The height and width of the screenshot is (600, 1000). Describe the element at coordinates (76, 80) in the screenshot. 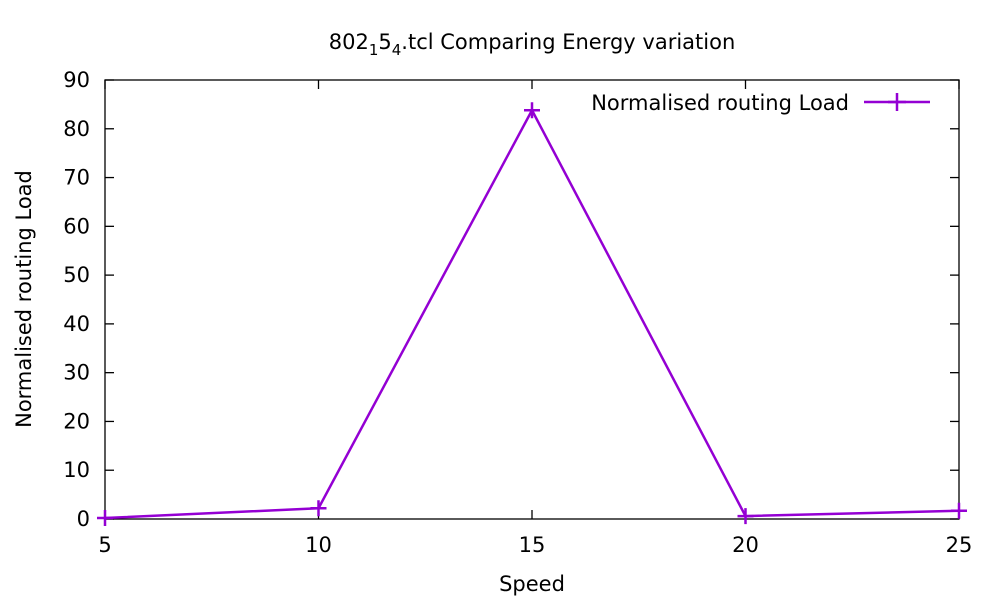

I see `y-tick-label-90: 90` at that location.